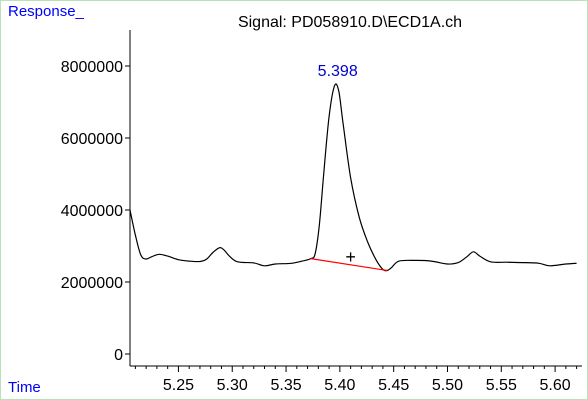 The width and height of the screenshot is (588, 400). Describe the element at coordinates (92, 283) in the screenshot. I see `y-tick-label: 2000000` at that location.